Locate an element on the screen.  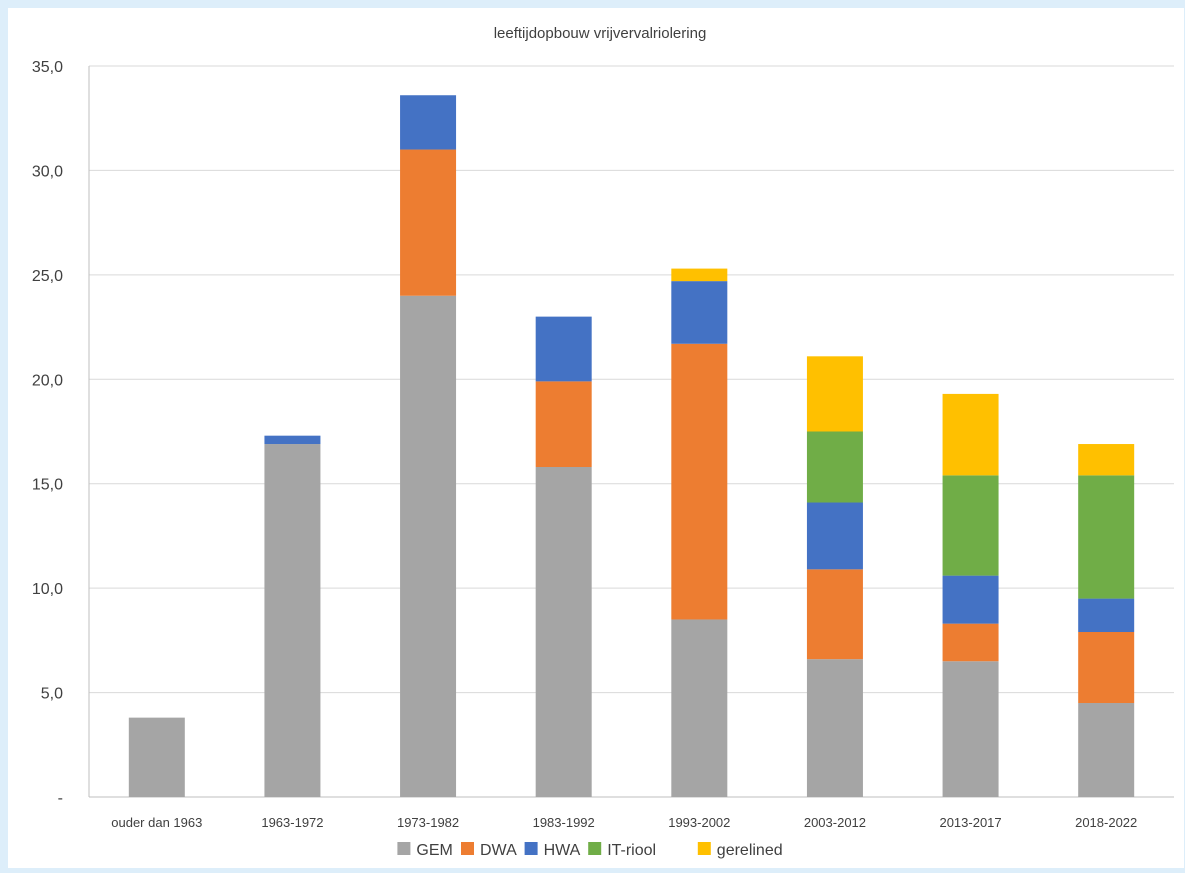
legend-item: HWA is located at coordinates (552, 850).